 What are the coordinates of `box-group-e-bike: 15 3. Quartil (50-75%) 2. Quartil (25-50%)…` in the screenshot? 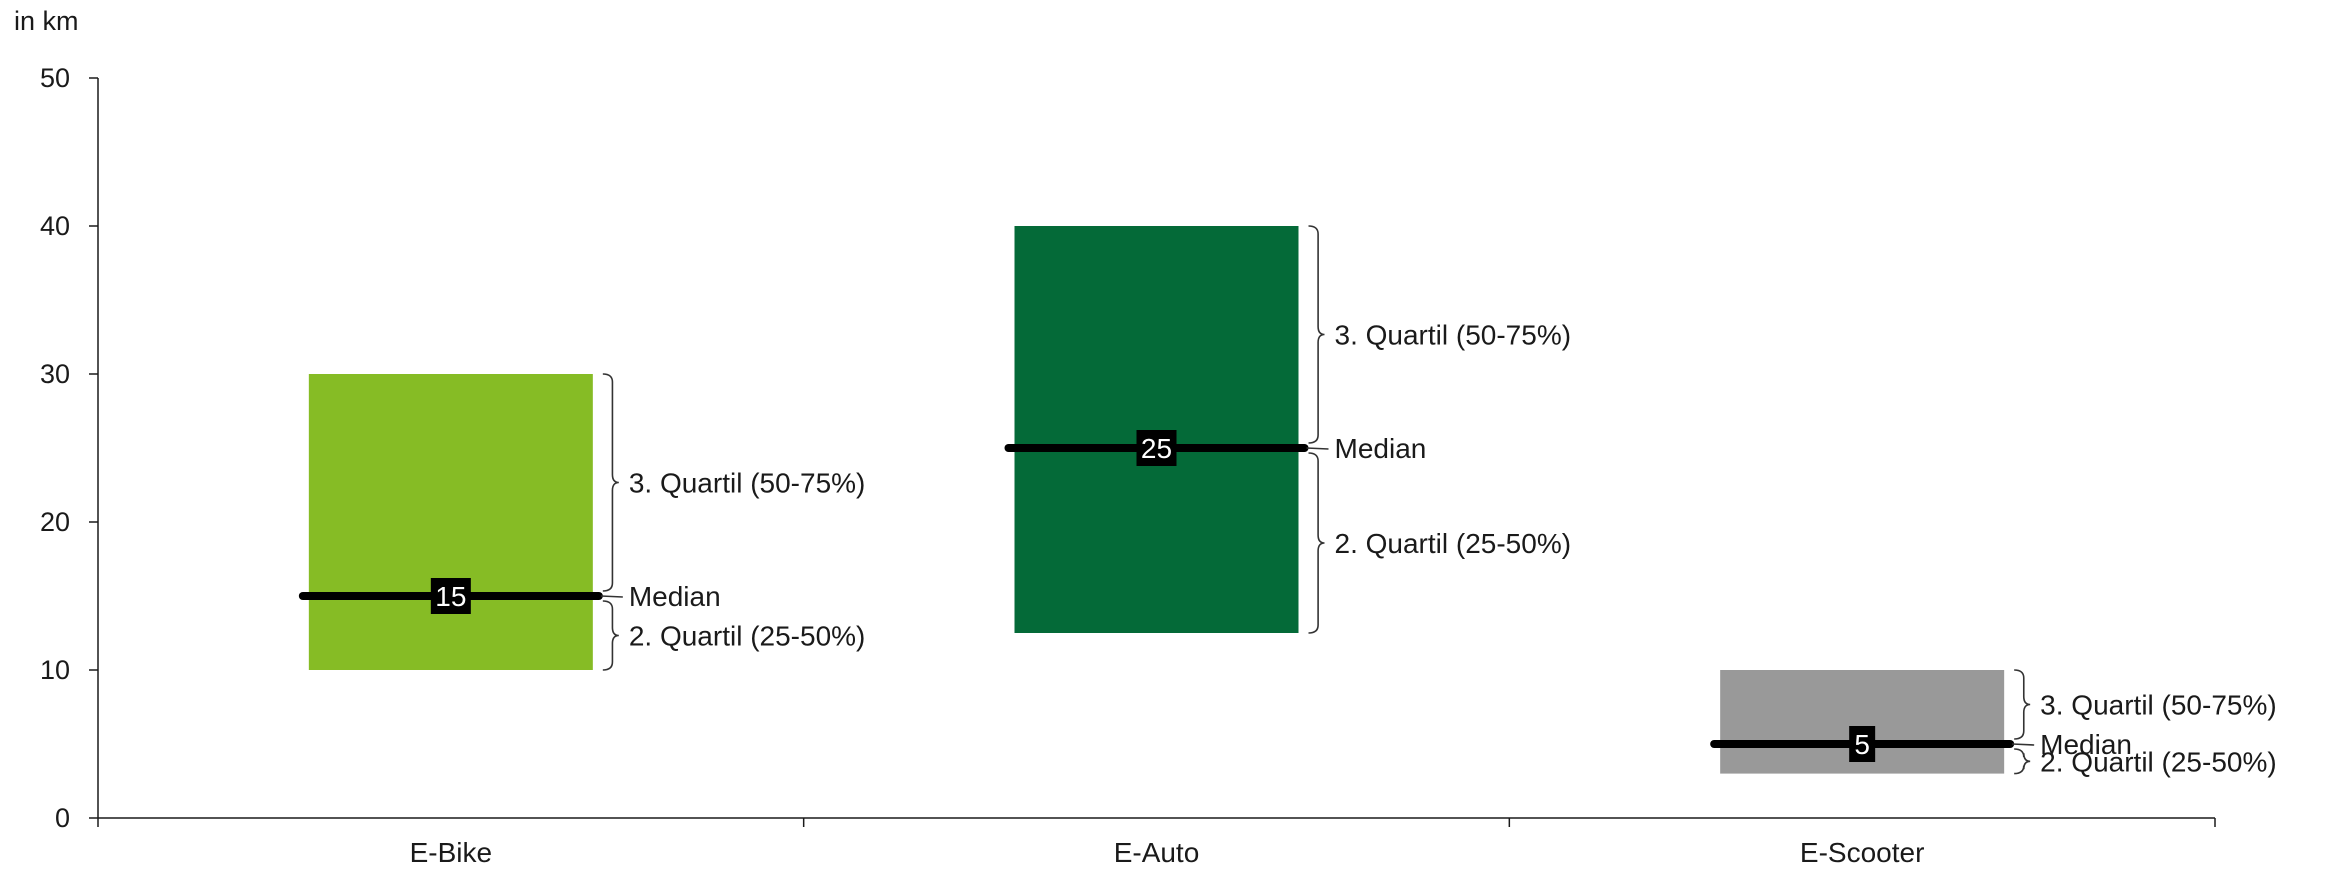 It's located at (582, 522).